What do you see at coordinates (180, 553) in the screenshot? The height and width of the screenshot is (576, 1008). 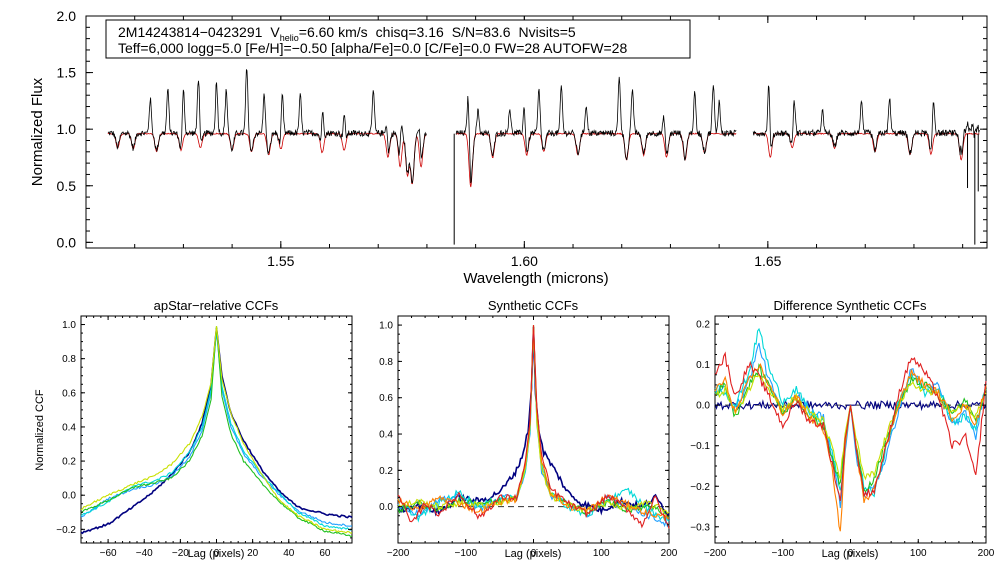 I see `apstar-ccf-xtick-label: −20` at bounding box center [180, 553].